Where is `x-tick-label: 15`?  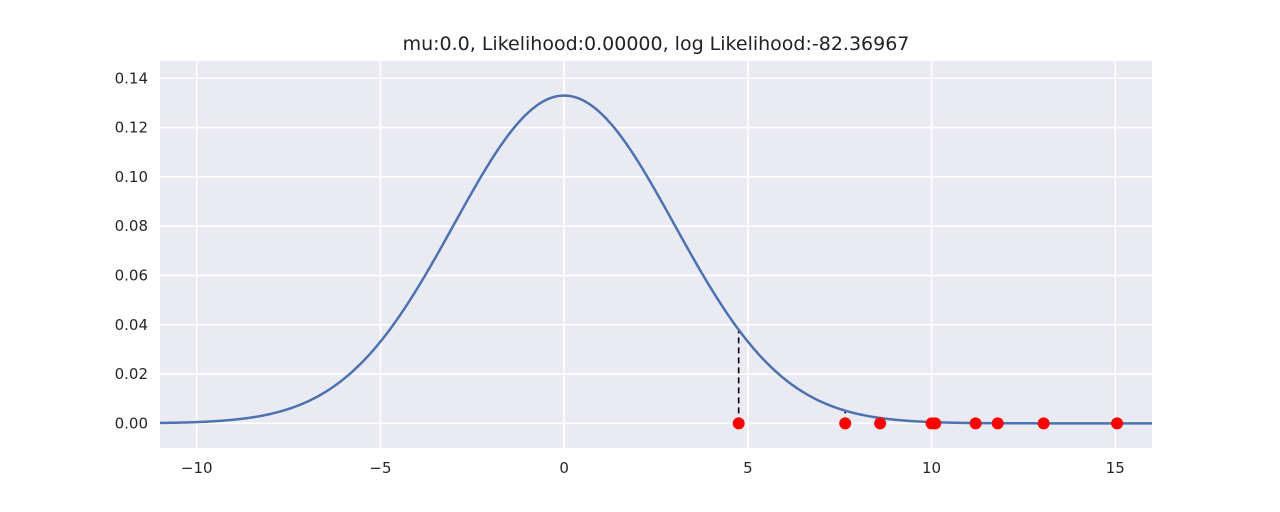 x-tick-label: 15 is located at coordinates (1115, 468).